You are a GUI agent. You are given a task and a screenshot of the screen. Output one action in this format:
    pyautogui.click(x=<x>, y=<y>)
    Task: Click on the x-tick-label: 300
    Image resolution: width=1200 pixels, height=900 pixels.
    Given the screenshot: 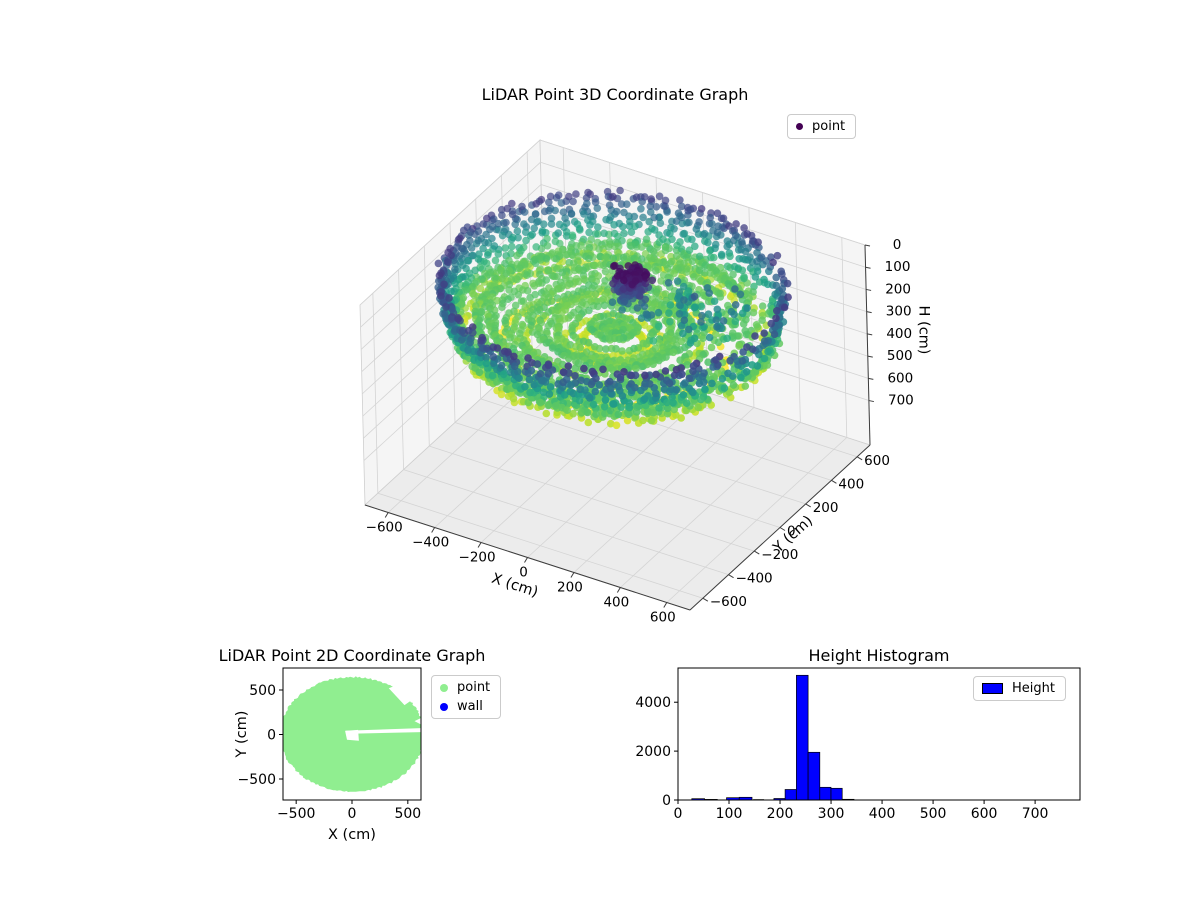 What is the action you would take?
    pyautogui.click(x=831, y=814)
    